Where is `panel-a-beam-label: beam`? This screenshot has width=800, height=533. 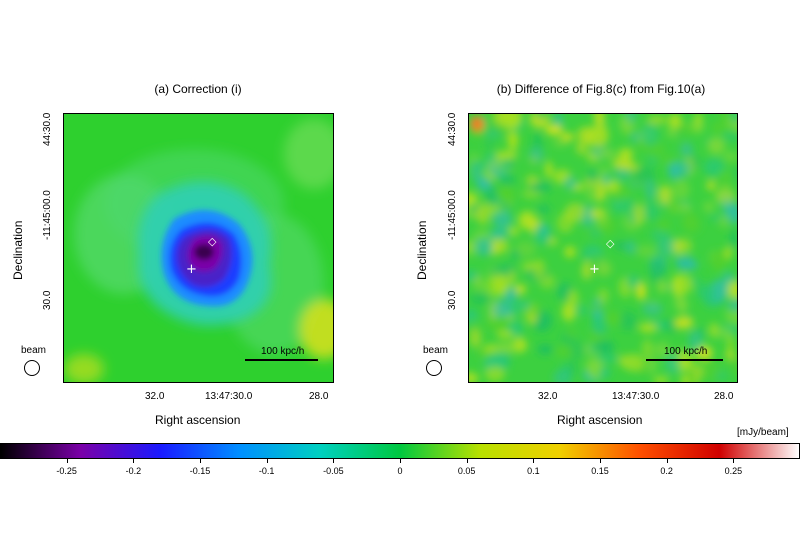
panel-a-beam-label: beam is located at coordinates (34, 350).